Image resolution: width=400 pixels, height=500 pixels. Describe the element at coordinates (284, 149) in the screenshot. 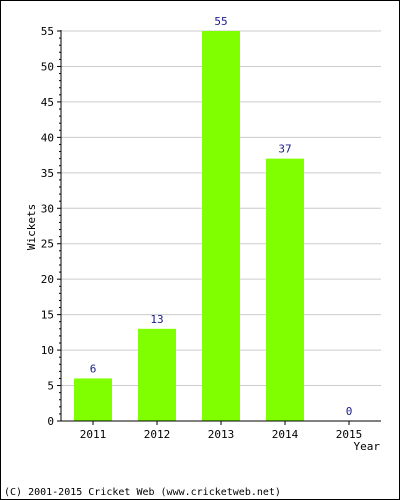

I see `data-label-2014: 37` at that location.